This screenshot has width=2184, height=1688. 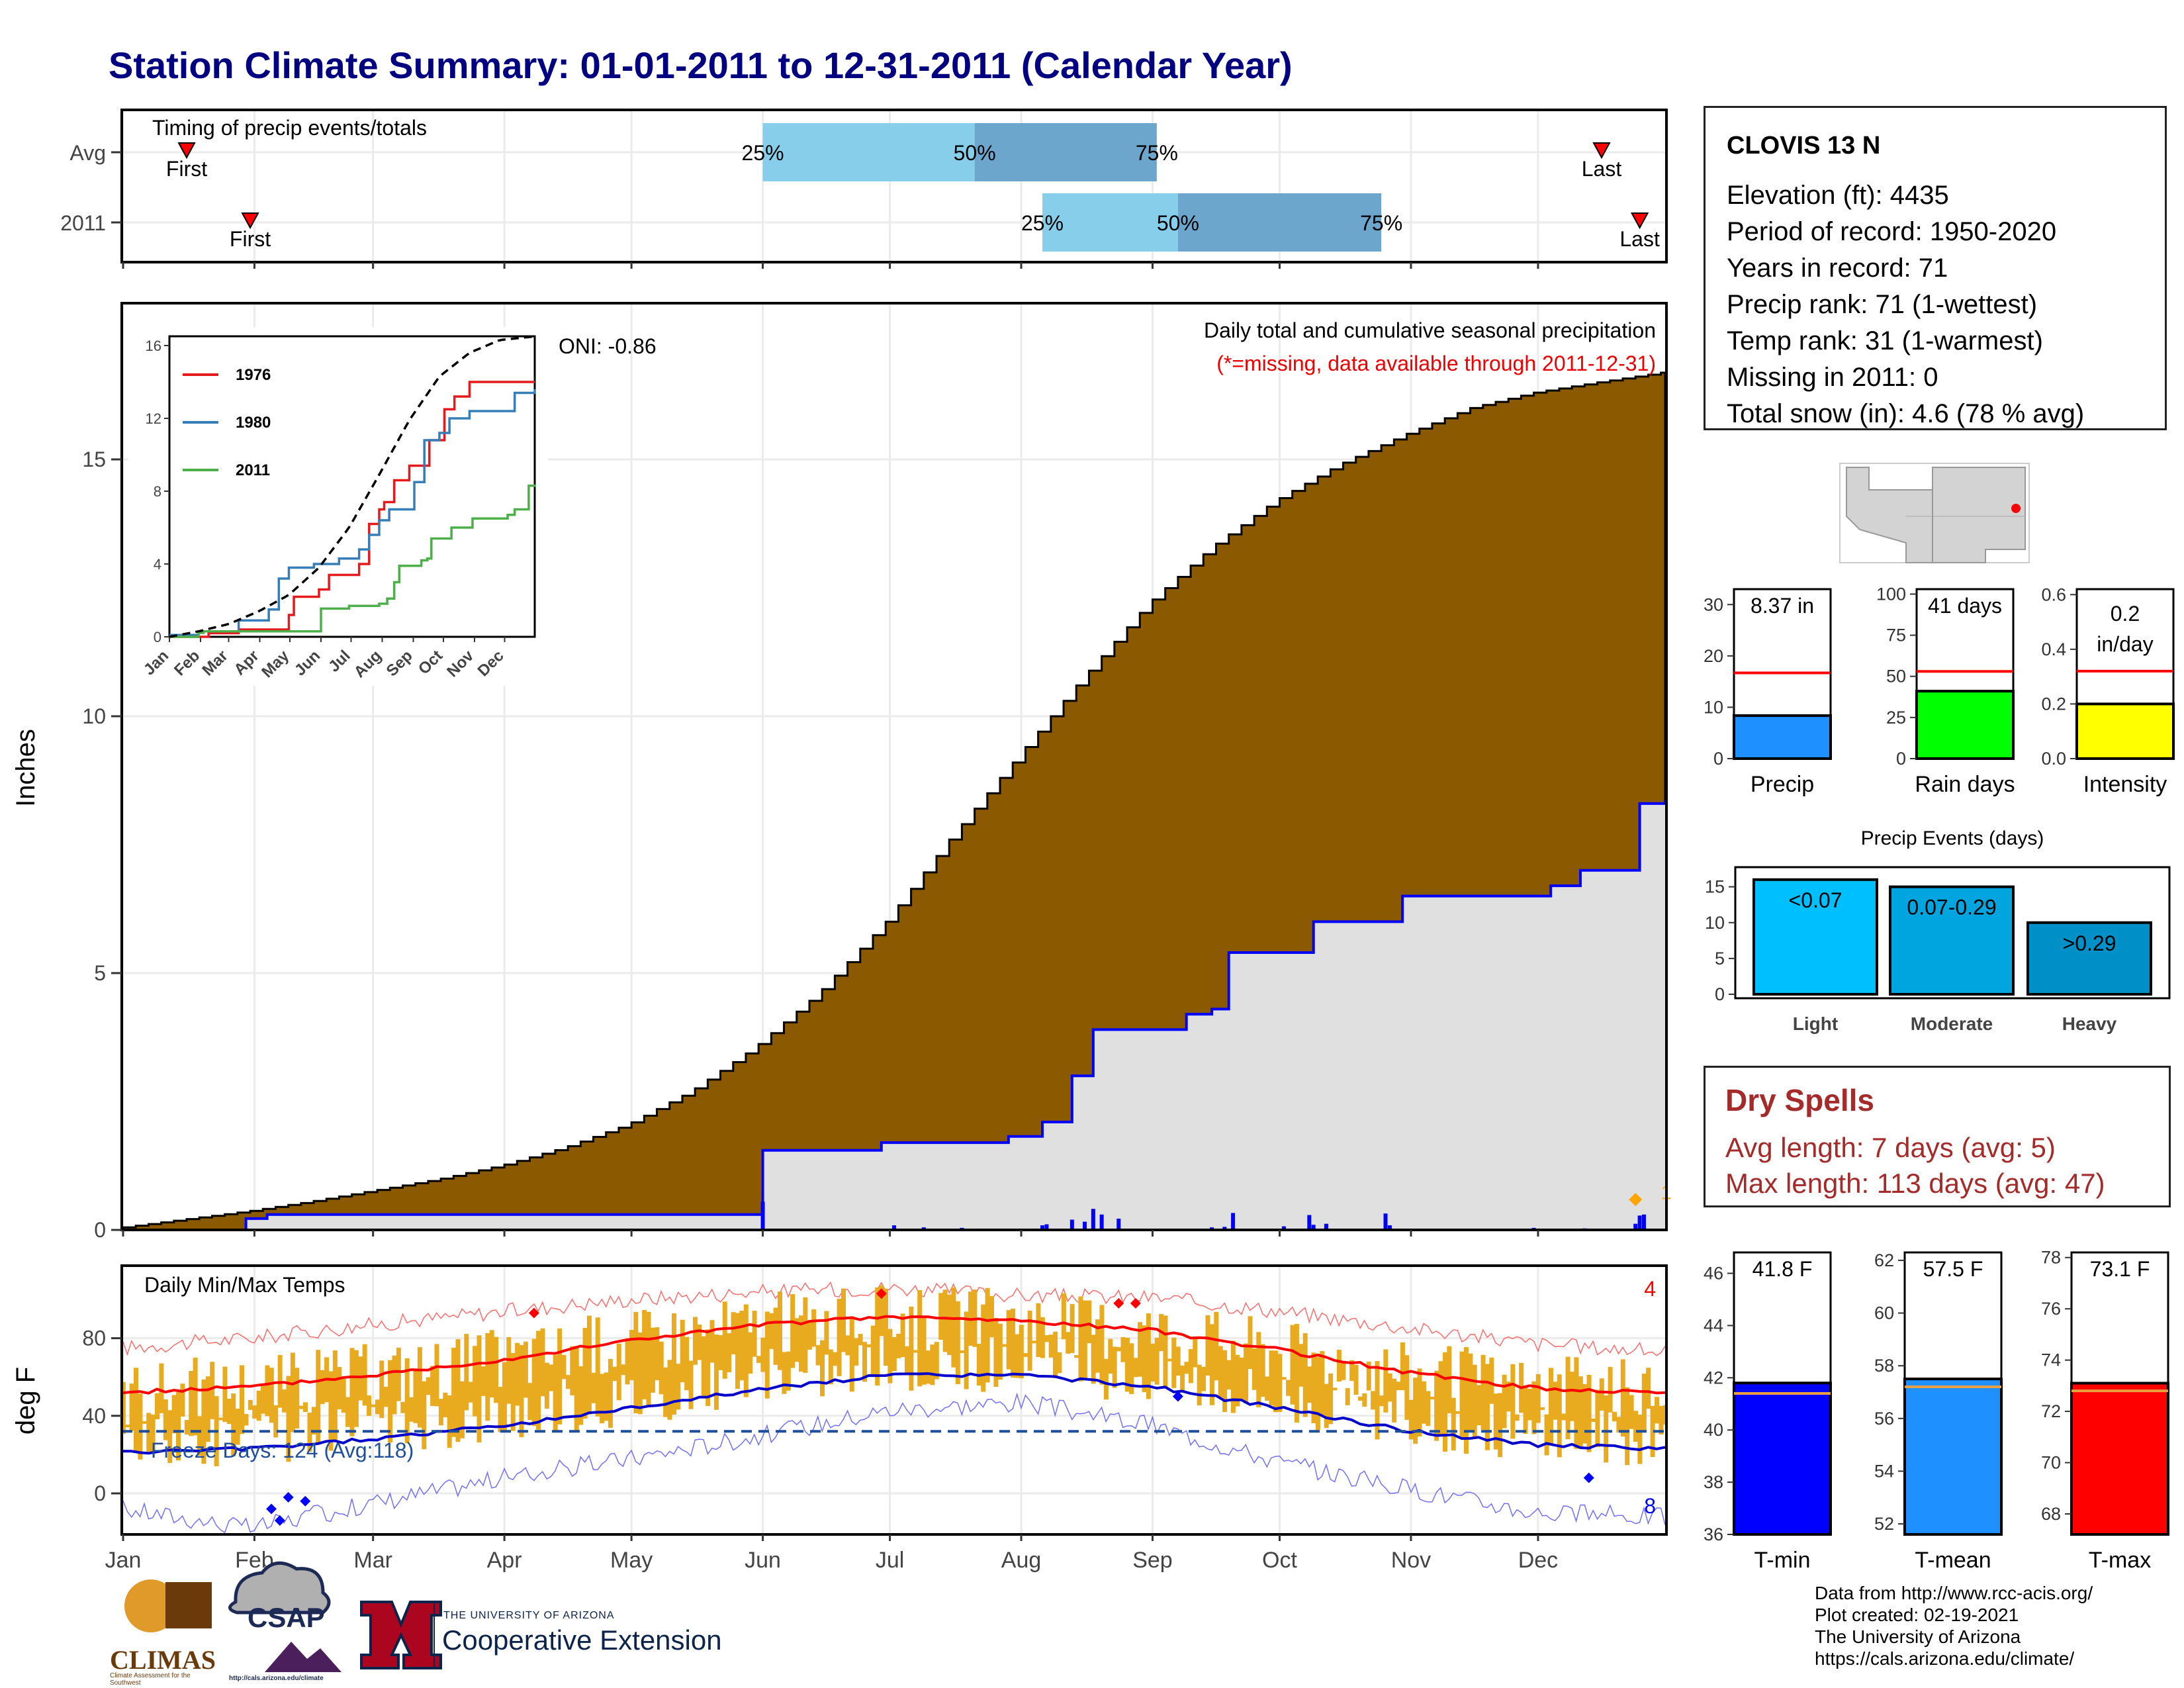 What do you see at coordinates (1952, 838) in the screenshot?
I see `events-title: Precip Events (days)` at bounding box center [1952, 838].